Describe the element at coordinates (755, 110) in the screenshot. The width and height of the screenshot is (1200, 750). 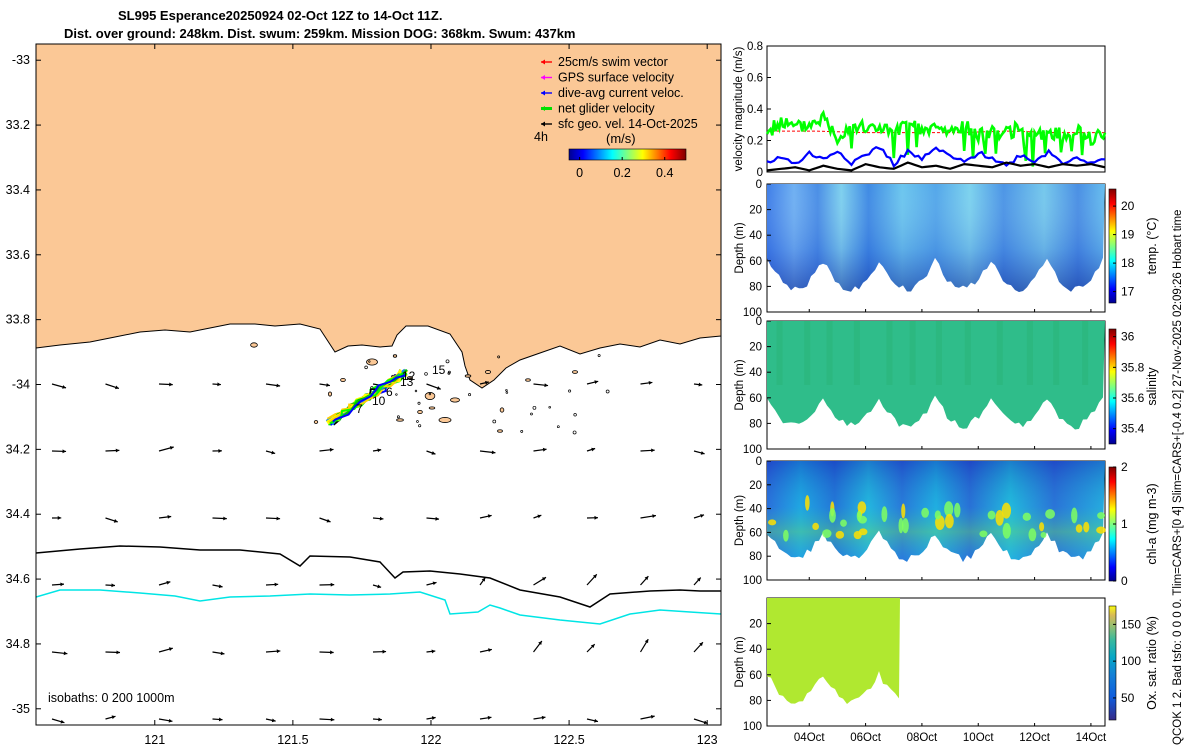
I see `velocity-y-tick-label: 0.4` at that location.